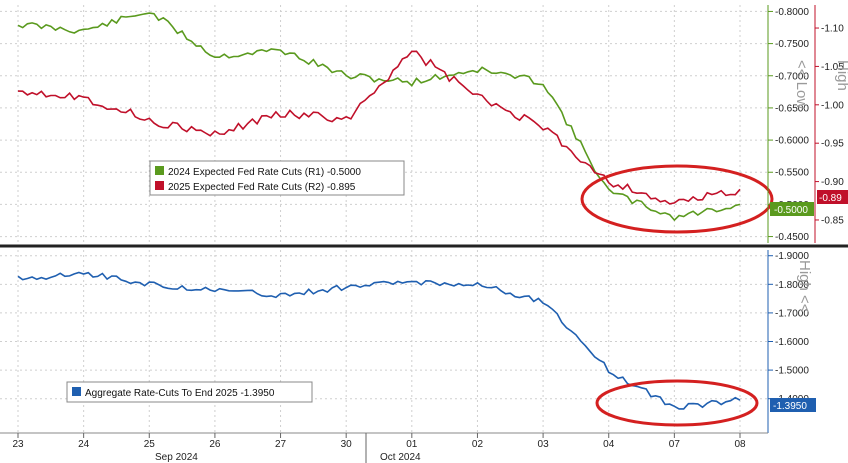 The image size is (848, 463). Describe the element at coordinates (150, 444) in the screenshot. I see `x-tick-label-2: 25` at that location.